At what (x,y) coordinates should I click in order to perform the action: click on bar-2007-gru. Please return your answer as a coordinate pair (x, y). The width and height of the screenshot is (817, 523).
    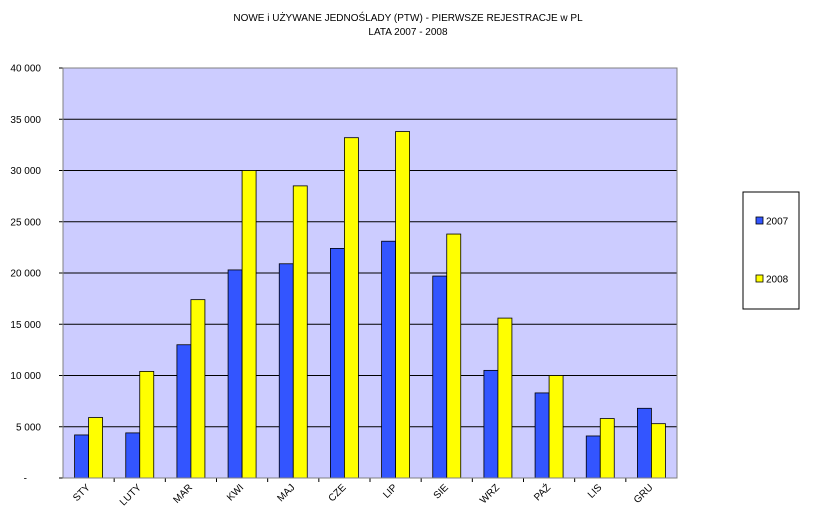
    Looking at the image, I should click on (644, 443).